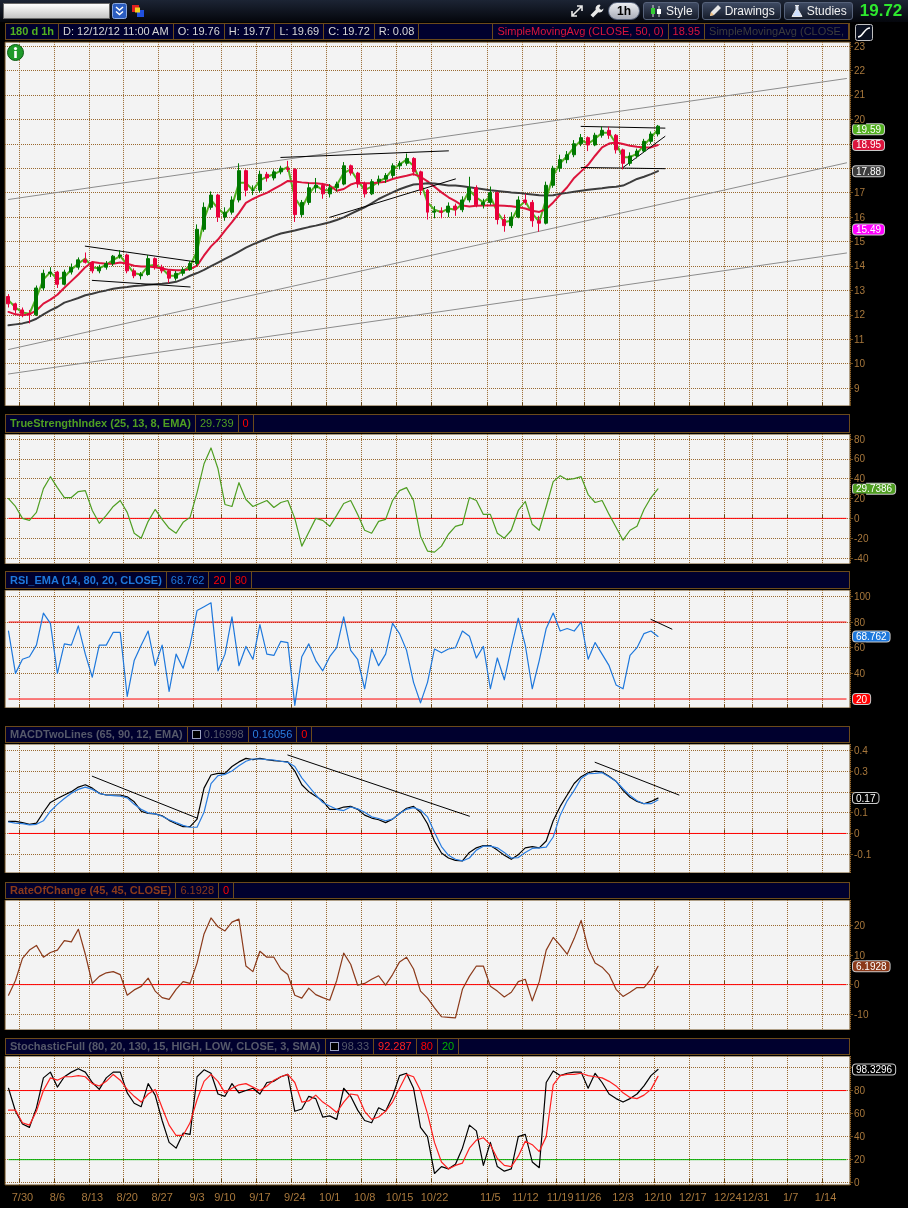  Describe the element at coordinates (741, 11) in the screenshot. I see `toolbar-button: Drawings` at that location.